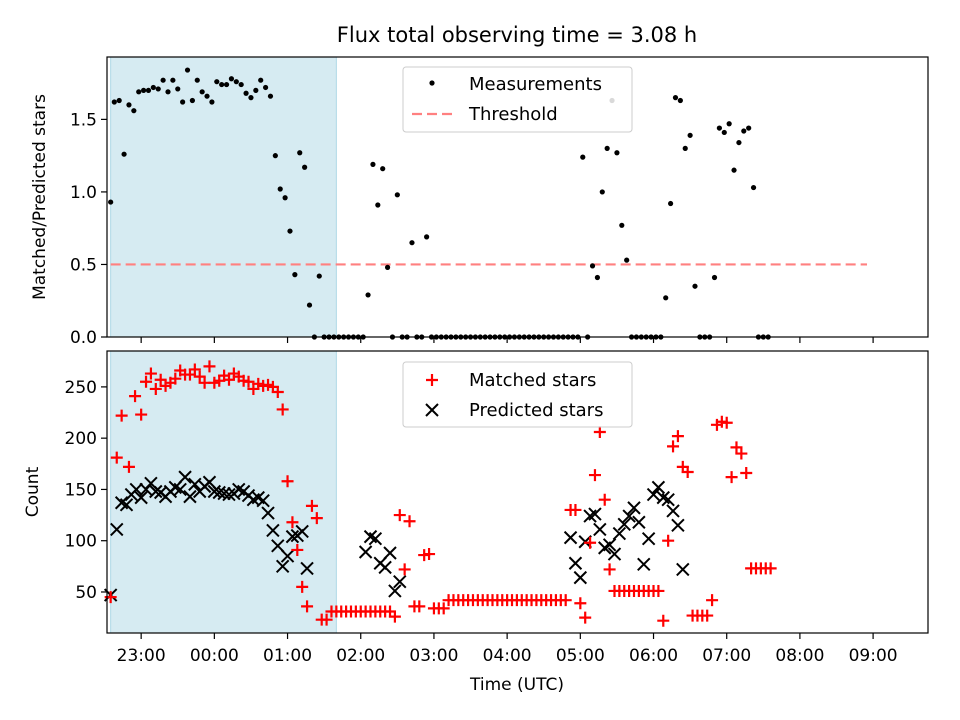  What do you see at coordinates (517, 99) in the screenshot?
I see `ratio-legend-box` at bounding box center [517, 99].